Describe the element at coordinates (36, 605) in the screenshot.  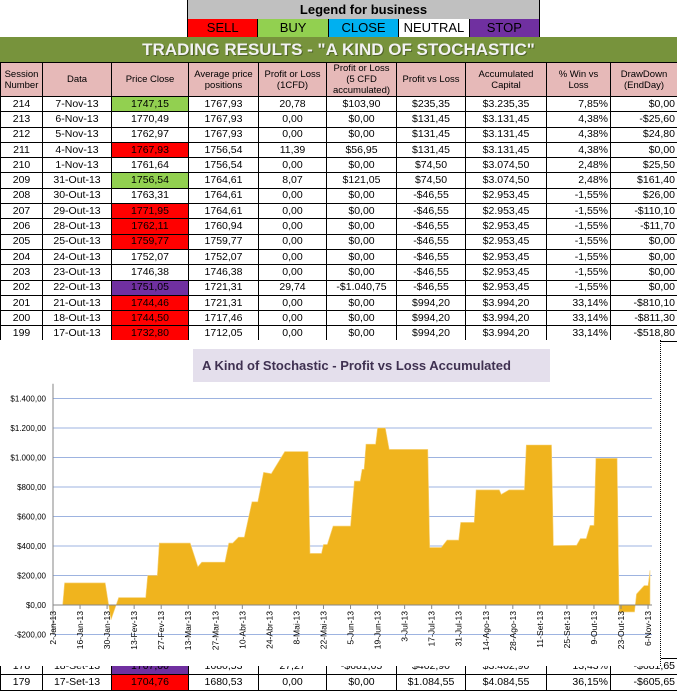
I see `y-tick-label: $0,00` at that location.